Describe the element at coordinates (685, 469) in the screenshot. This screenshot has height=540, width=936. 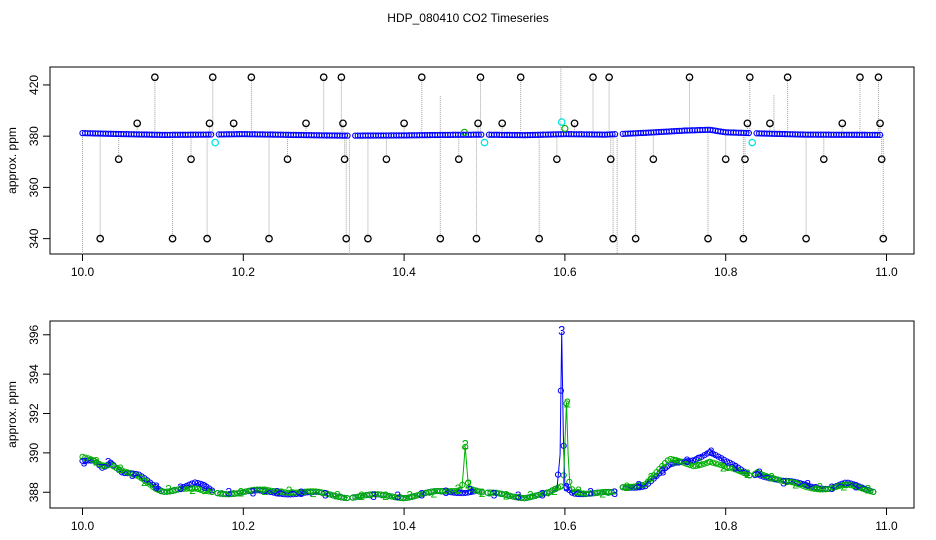
I see `series-3-line` at that location.